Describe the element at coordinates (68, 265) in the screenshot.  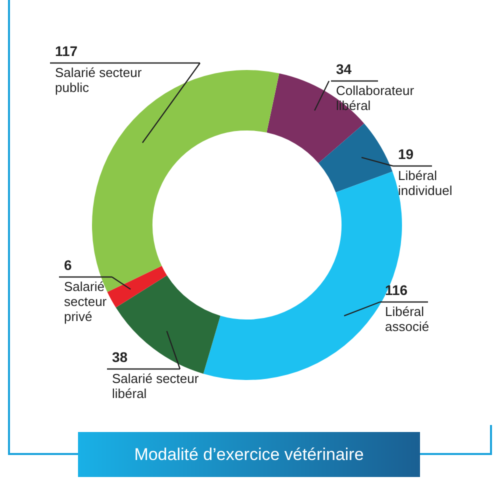
I see `data-label: 6` at that location.